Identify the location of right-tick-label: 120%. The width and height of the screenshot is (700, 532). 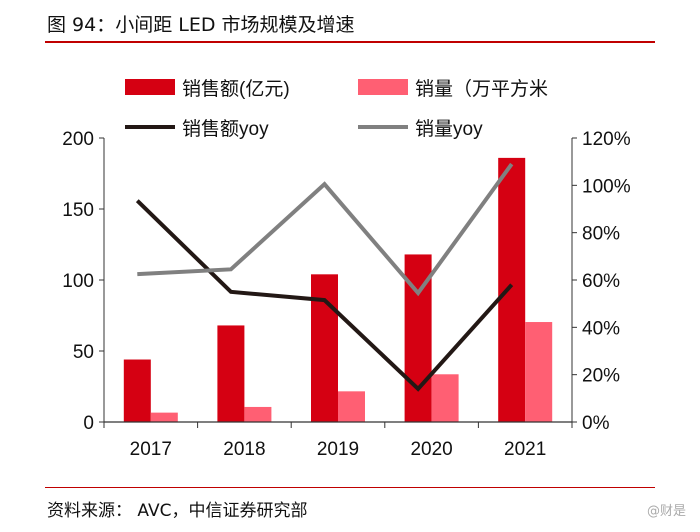
(606, 139).